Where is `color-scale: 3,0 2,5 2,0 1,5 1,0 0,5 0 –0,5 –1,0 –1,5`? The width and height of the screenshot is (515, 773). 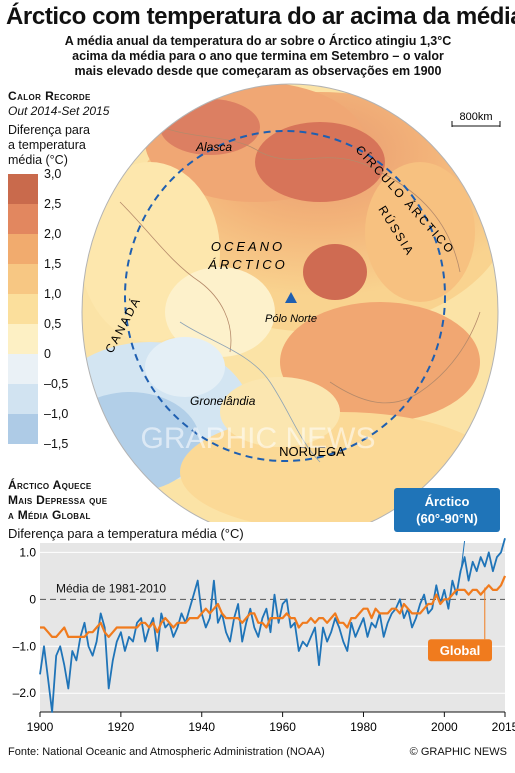
color-scale: 3,0 2,5 2,0 1,5 1,0 0,5 0 –0,5 –1,0 –1,5 is located at coordinates (68, 309).